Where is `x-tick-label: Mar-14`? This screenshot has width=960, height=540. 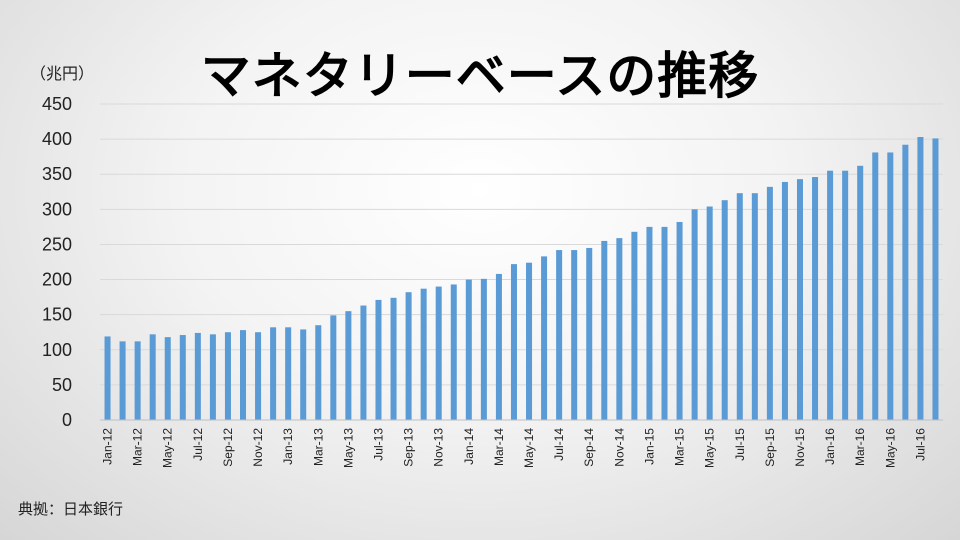 x-tick-label: Mar-14 is located at coordinates (499, 447).